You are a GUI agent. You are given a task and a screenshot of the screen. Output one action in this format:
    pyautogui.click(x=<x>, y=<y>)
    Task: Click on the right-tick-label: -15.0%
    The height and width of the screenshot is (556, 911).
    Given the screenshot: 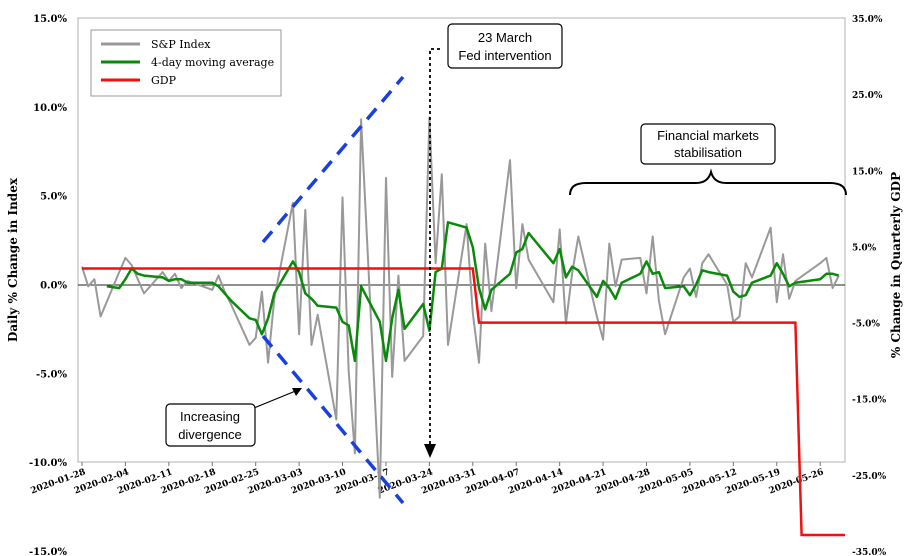 What is the action you would take?
    pyautogui.click(x=869, y=401)
    